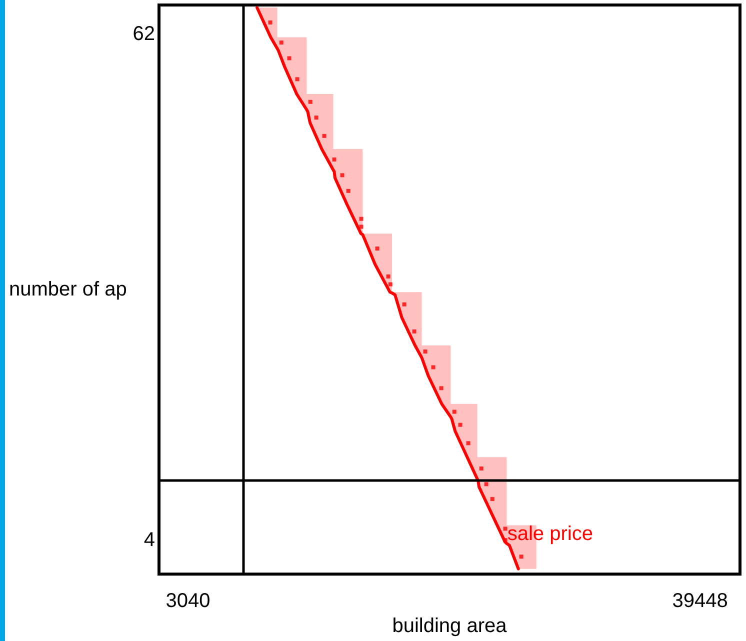 This screenshot has width=746, height=641. I want to click on y-axis-title: number of ap, so click(67, 289).